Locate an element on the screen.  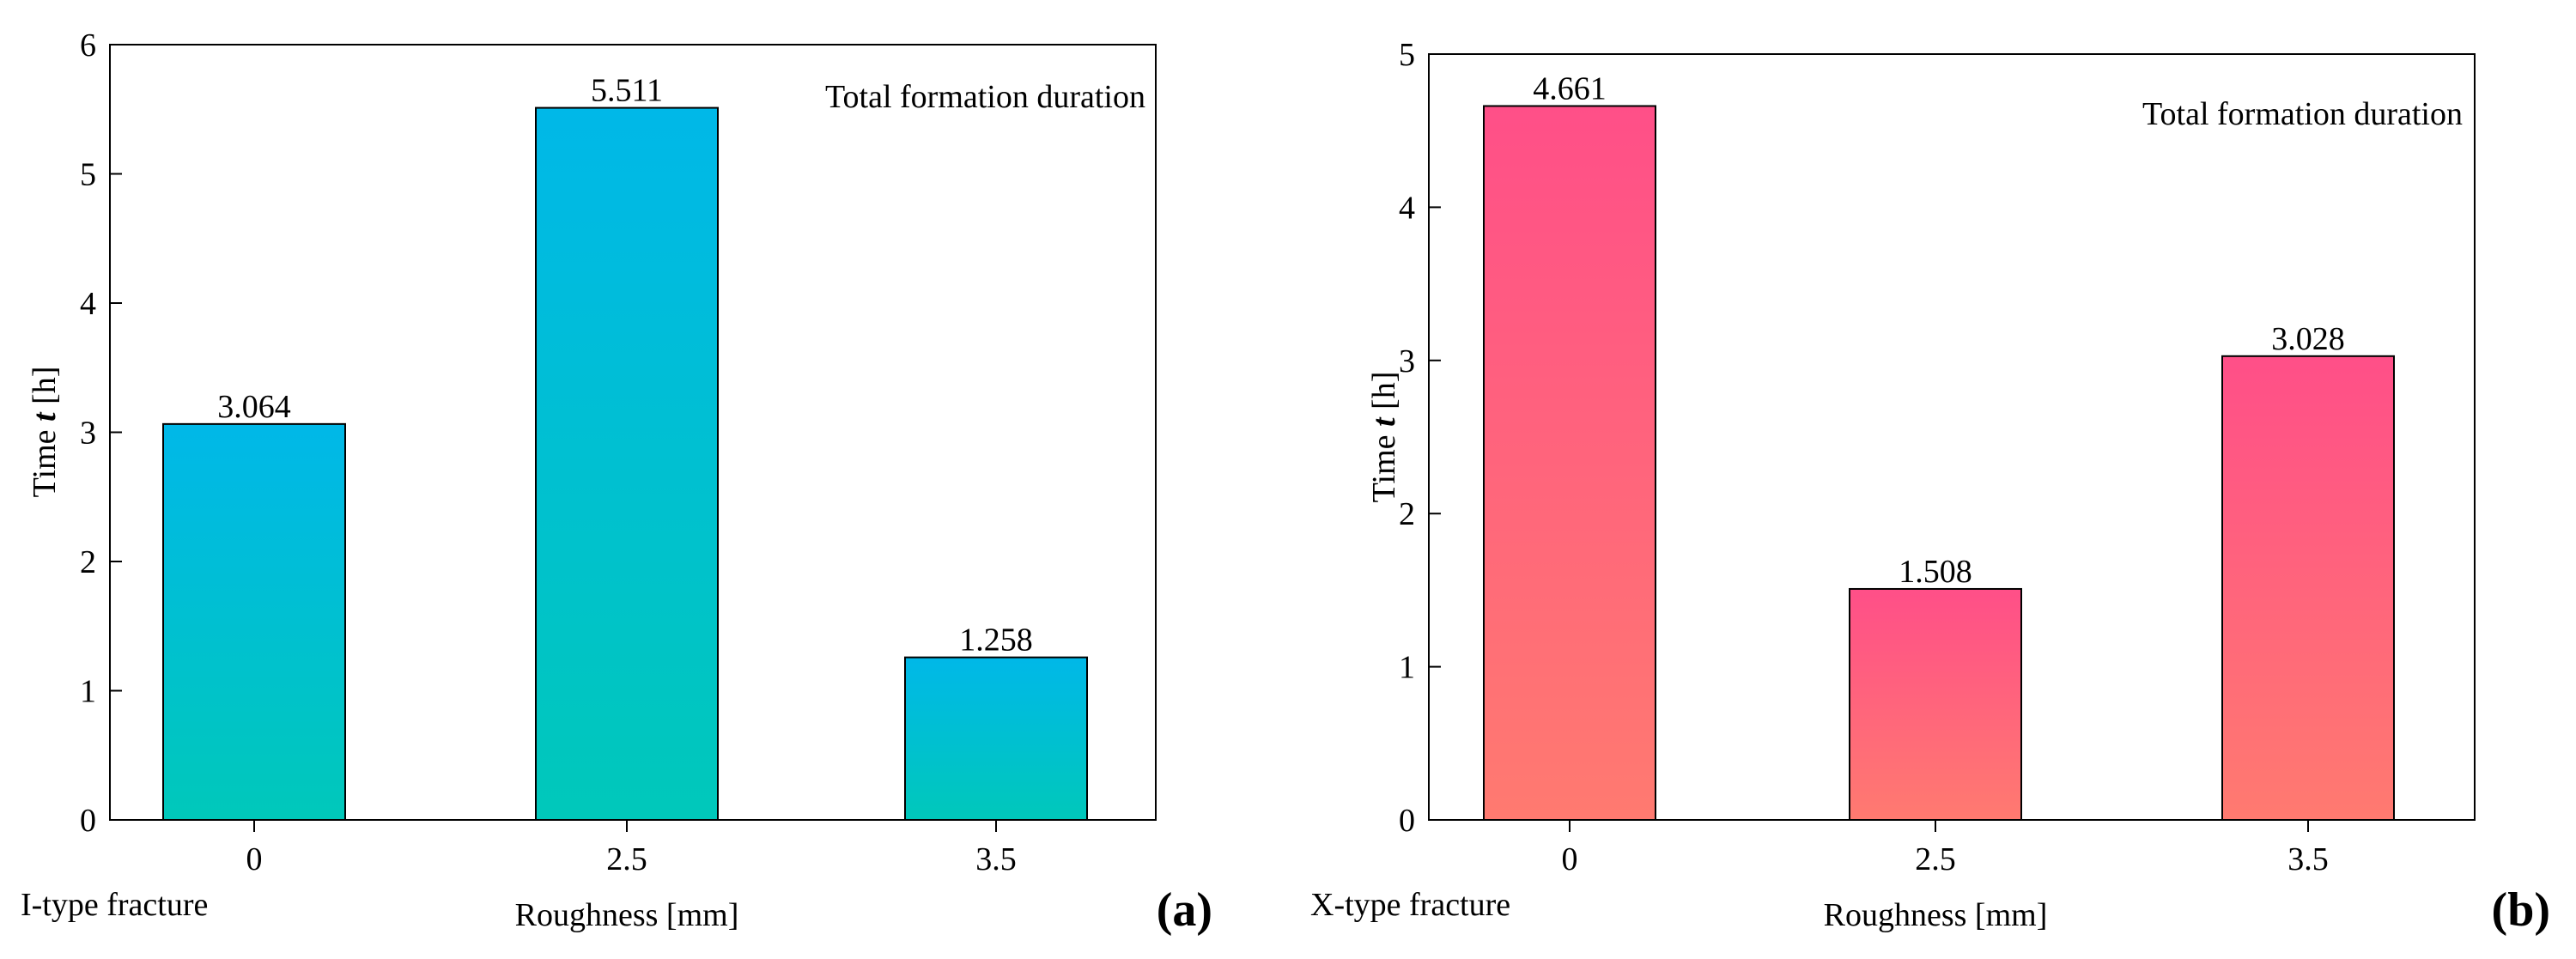
bar-value-label: 1.508 is located at coordinates (1936, 572).